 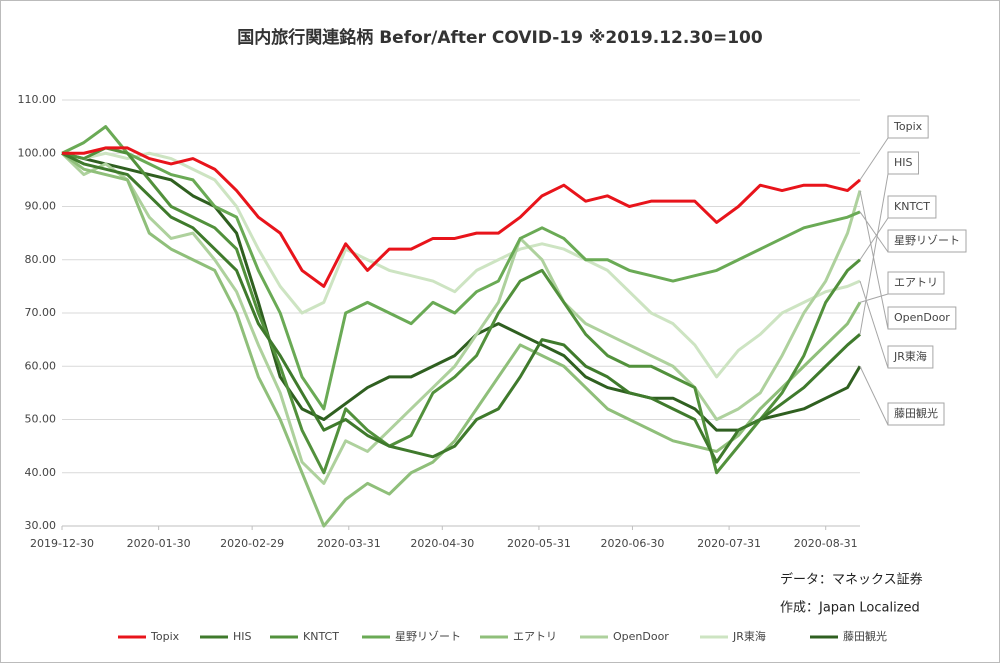 What do you see at coordinates (749, 636) in the screenshot?
I see `legend-label: JR東海` at bounding box center [749, 636].